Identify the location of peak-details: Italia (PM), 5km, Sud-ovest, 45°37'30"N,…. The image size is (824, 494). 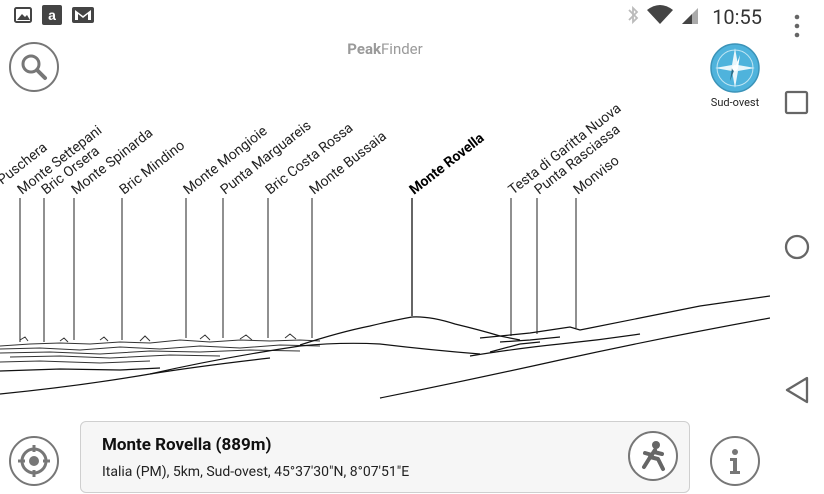
(256, 472).